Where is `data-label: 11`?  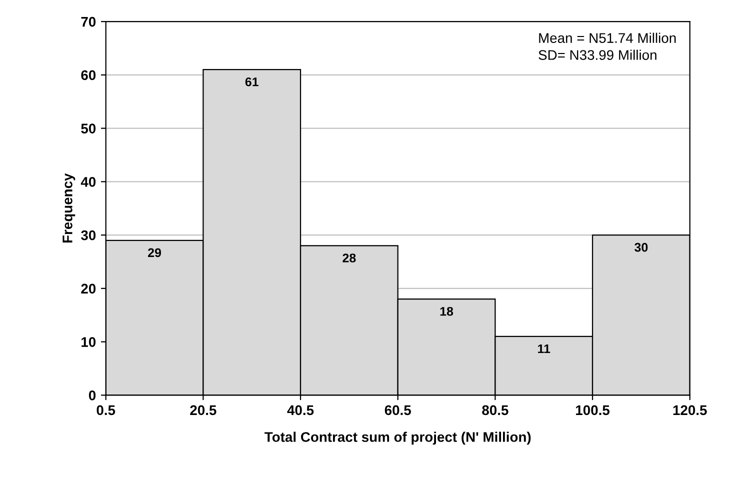
data-label: 11 is located at coordinates (544, 349).